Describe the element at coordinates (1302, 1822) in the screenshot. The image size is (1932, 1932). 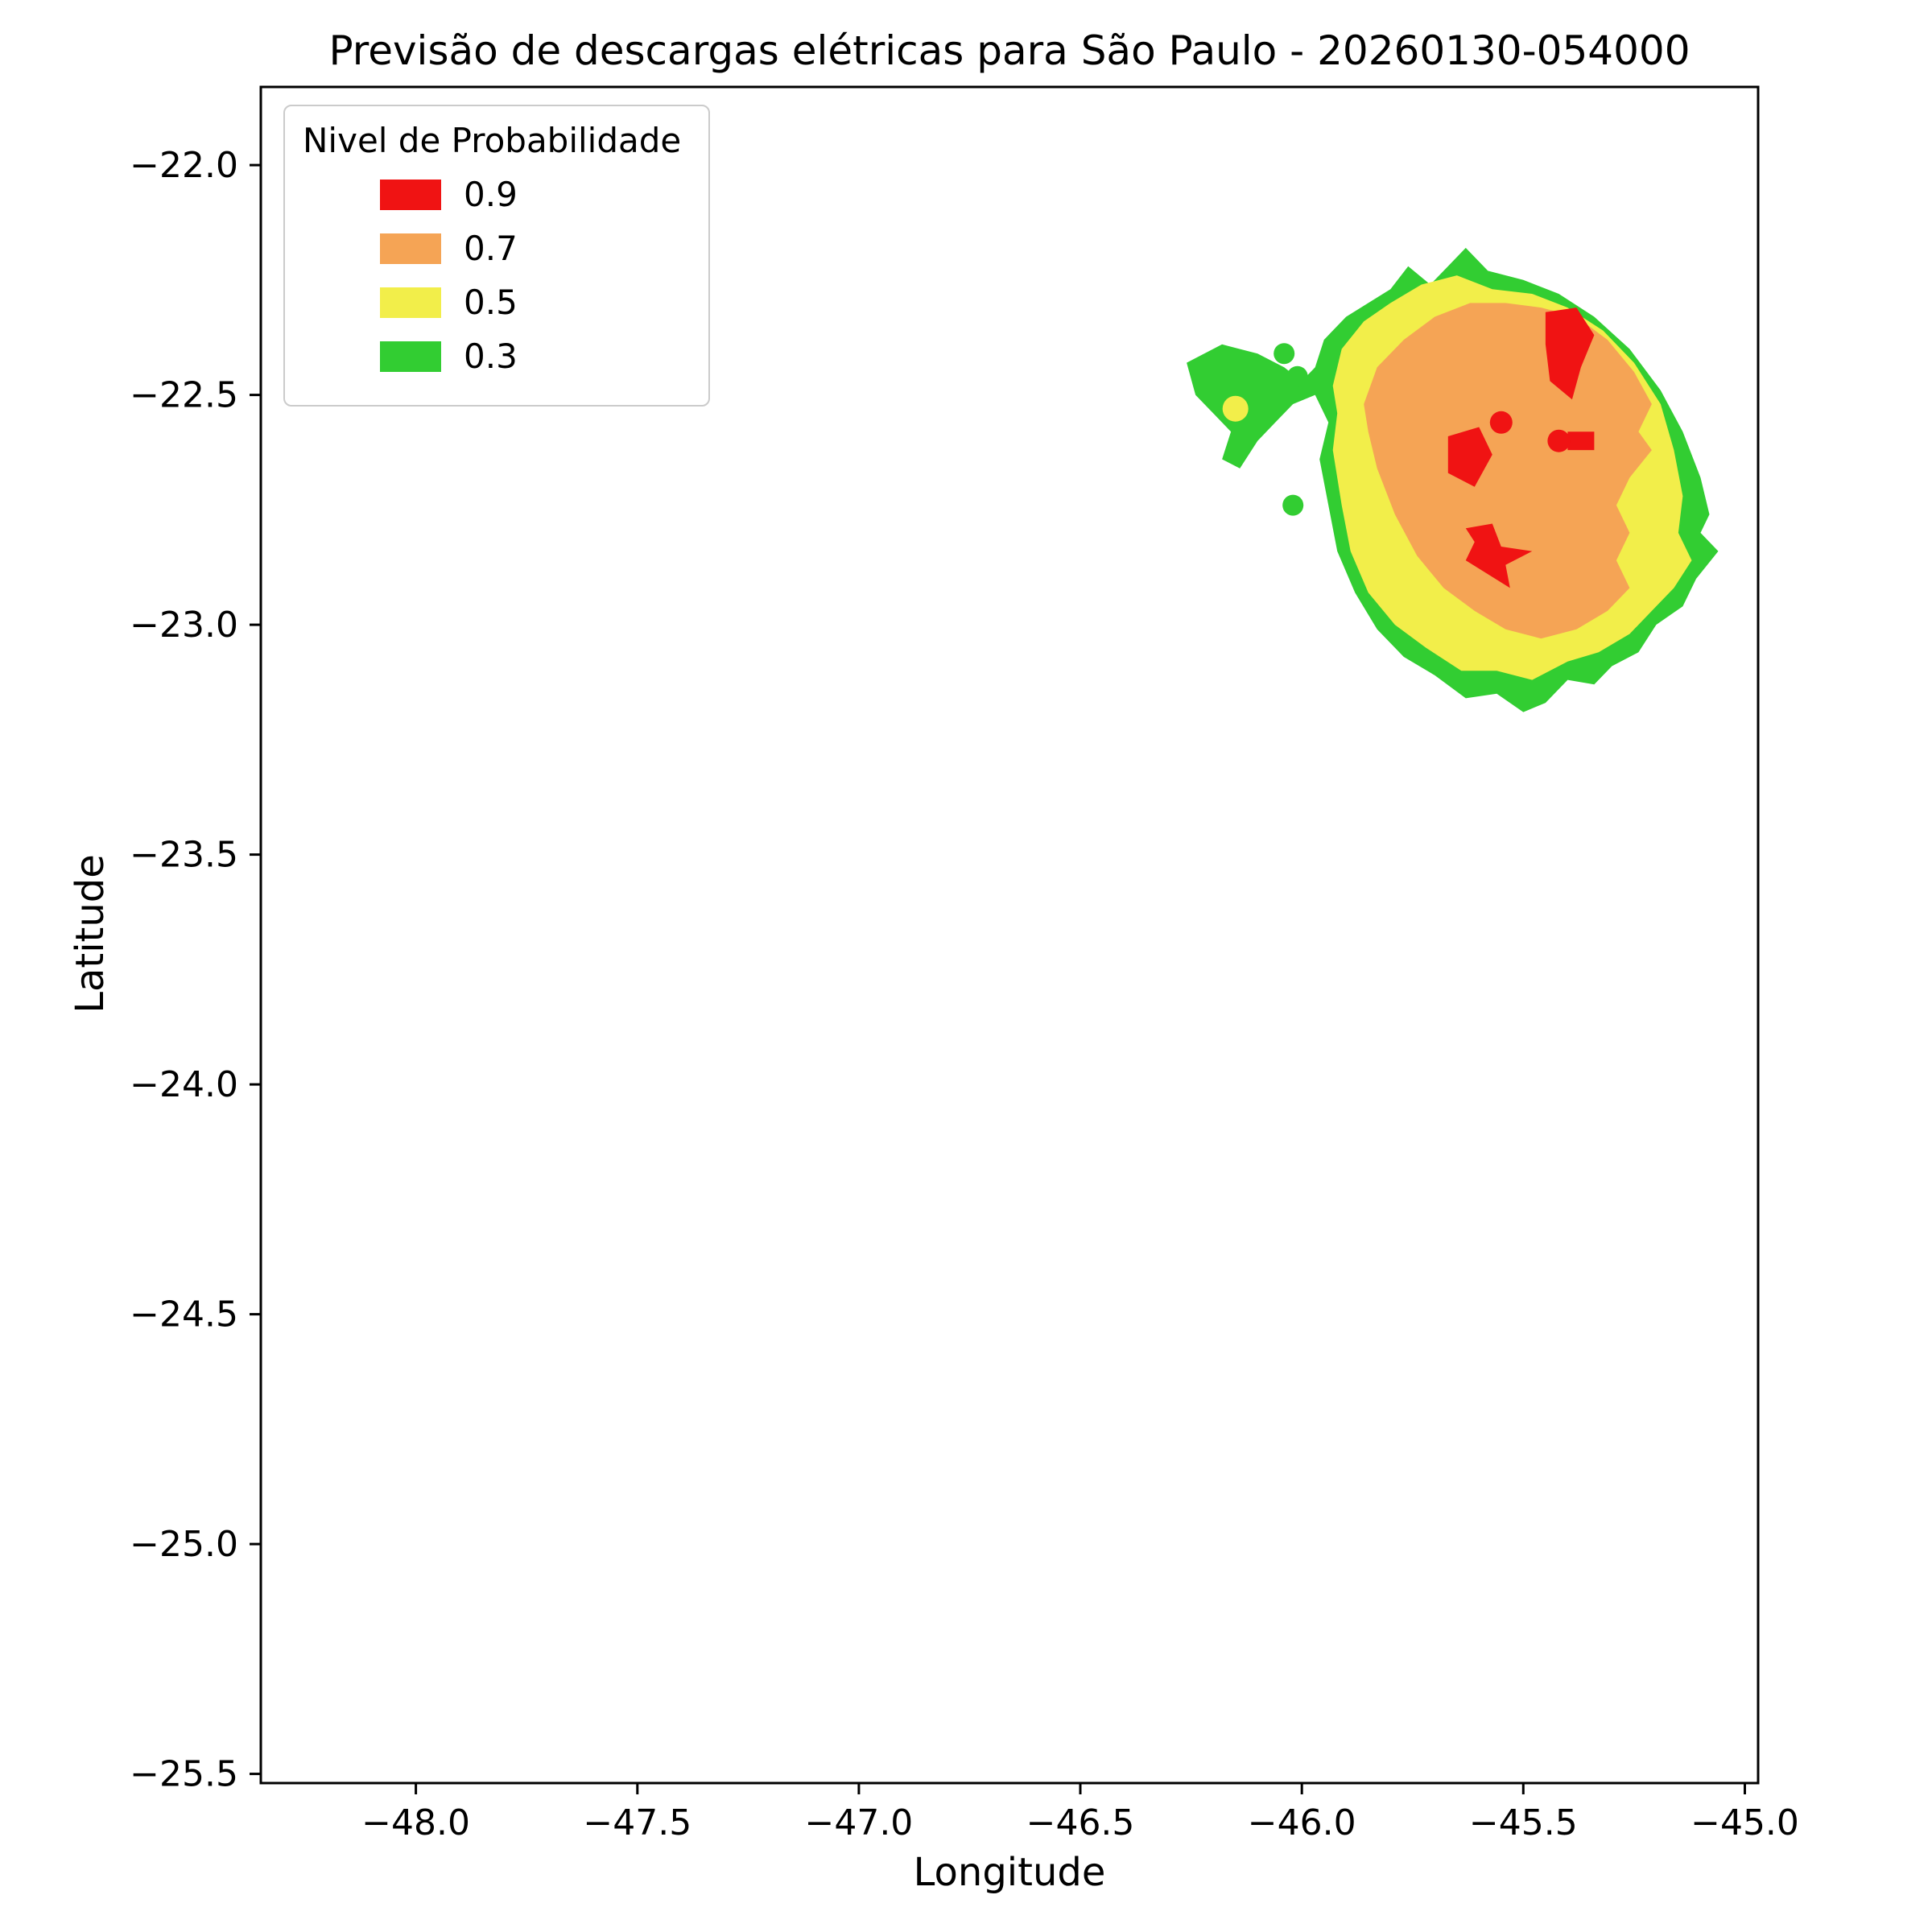
I see `x-tick-label: −46.0` at that location.